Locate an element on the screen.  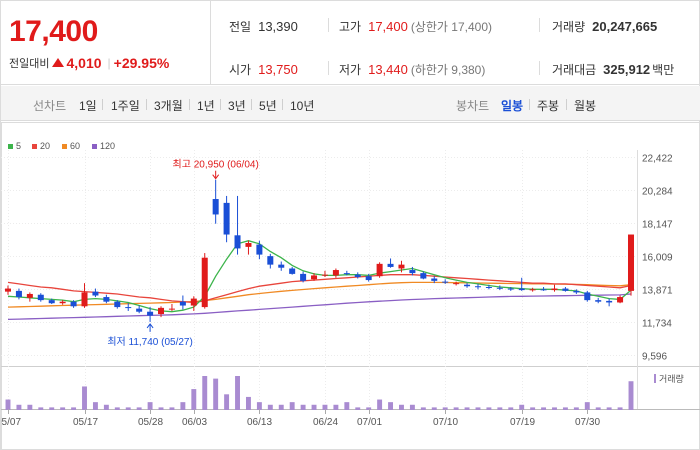
y-tick-label: 13,871 is located at coordinates (657, 291).